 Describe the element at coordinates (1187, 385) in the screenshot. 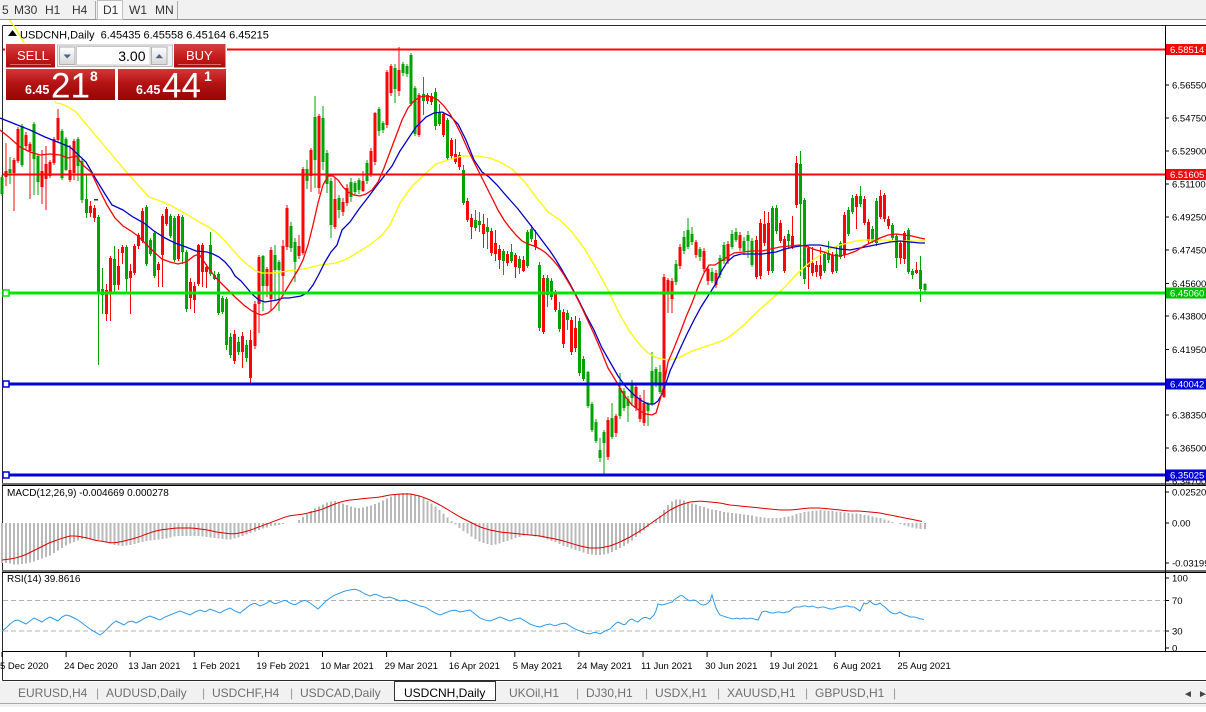

I see `svg-text: 6.40042` at that location.